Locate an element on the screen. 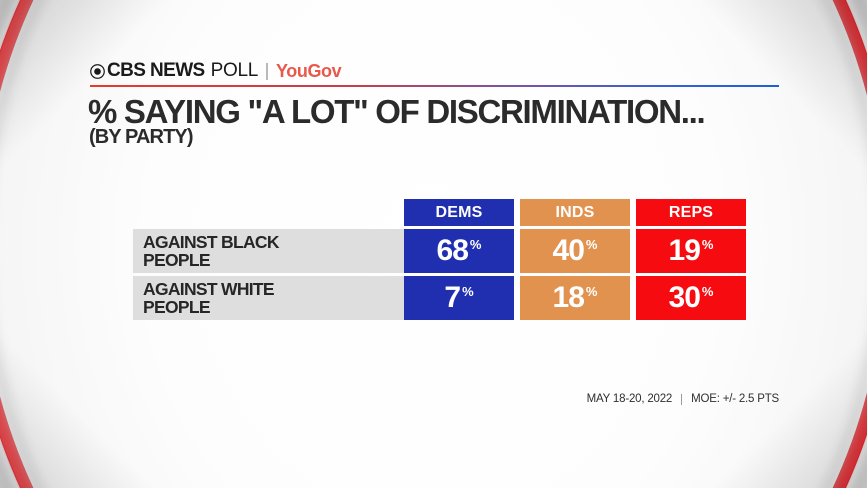  table-row: AGAINST WHITE PEOPLE 7 % 18 % 30 % is located at coordinates (439, 298).